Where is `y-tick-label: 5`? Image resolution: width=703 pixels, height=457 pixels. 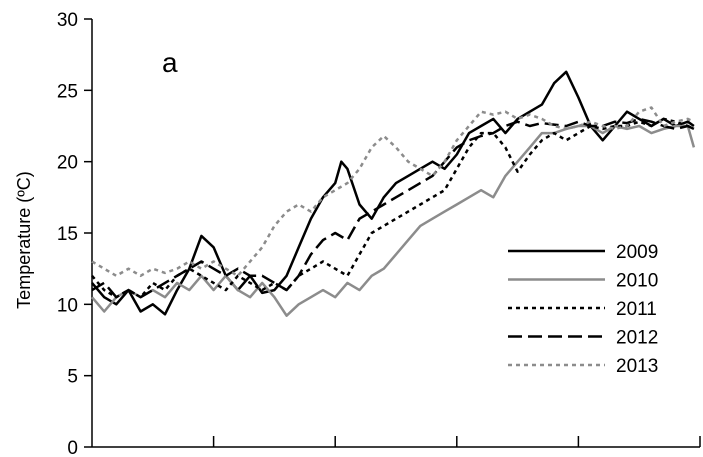
y-tick-label: 5 is located at coordinates (72, 377).